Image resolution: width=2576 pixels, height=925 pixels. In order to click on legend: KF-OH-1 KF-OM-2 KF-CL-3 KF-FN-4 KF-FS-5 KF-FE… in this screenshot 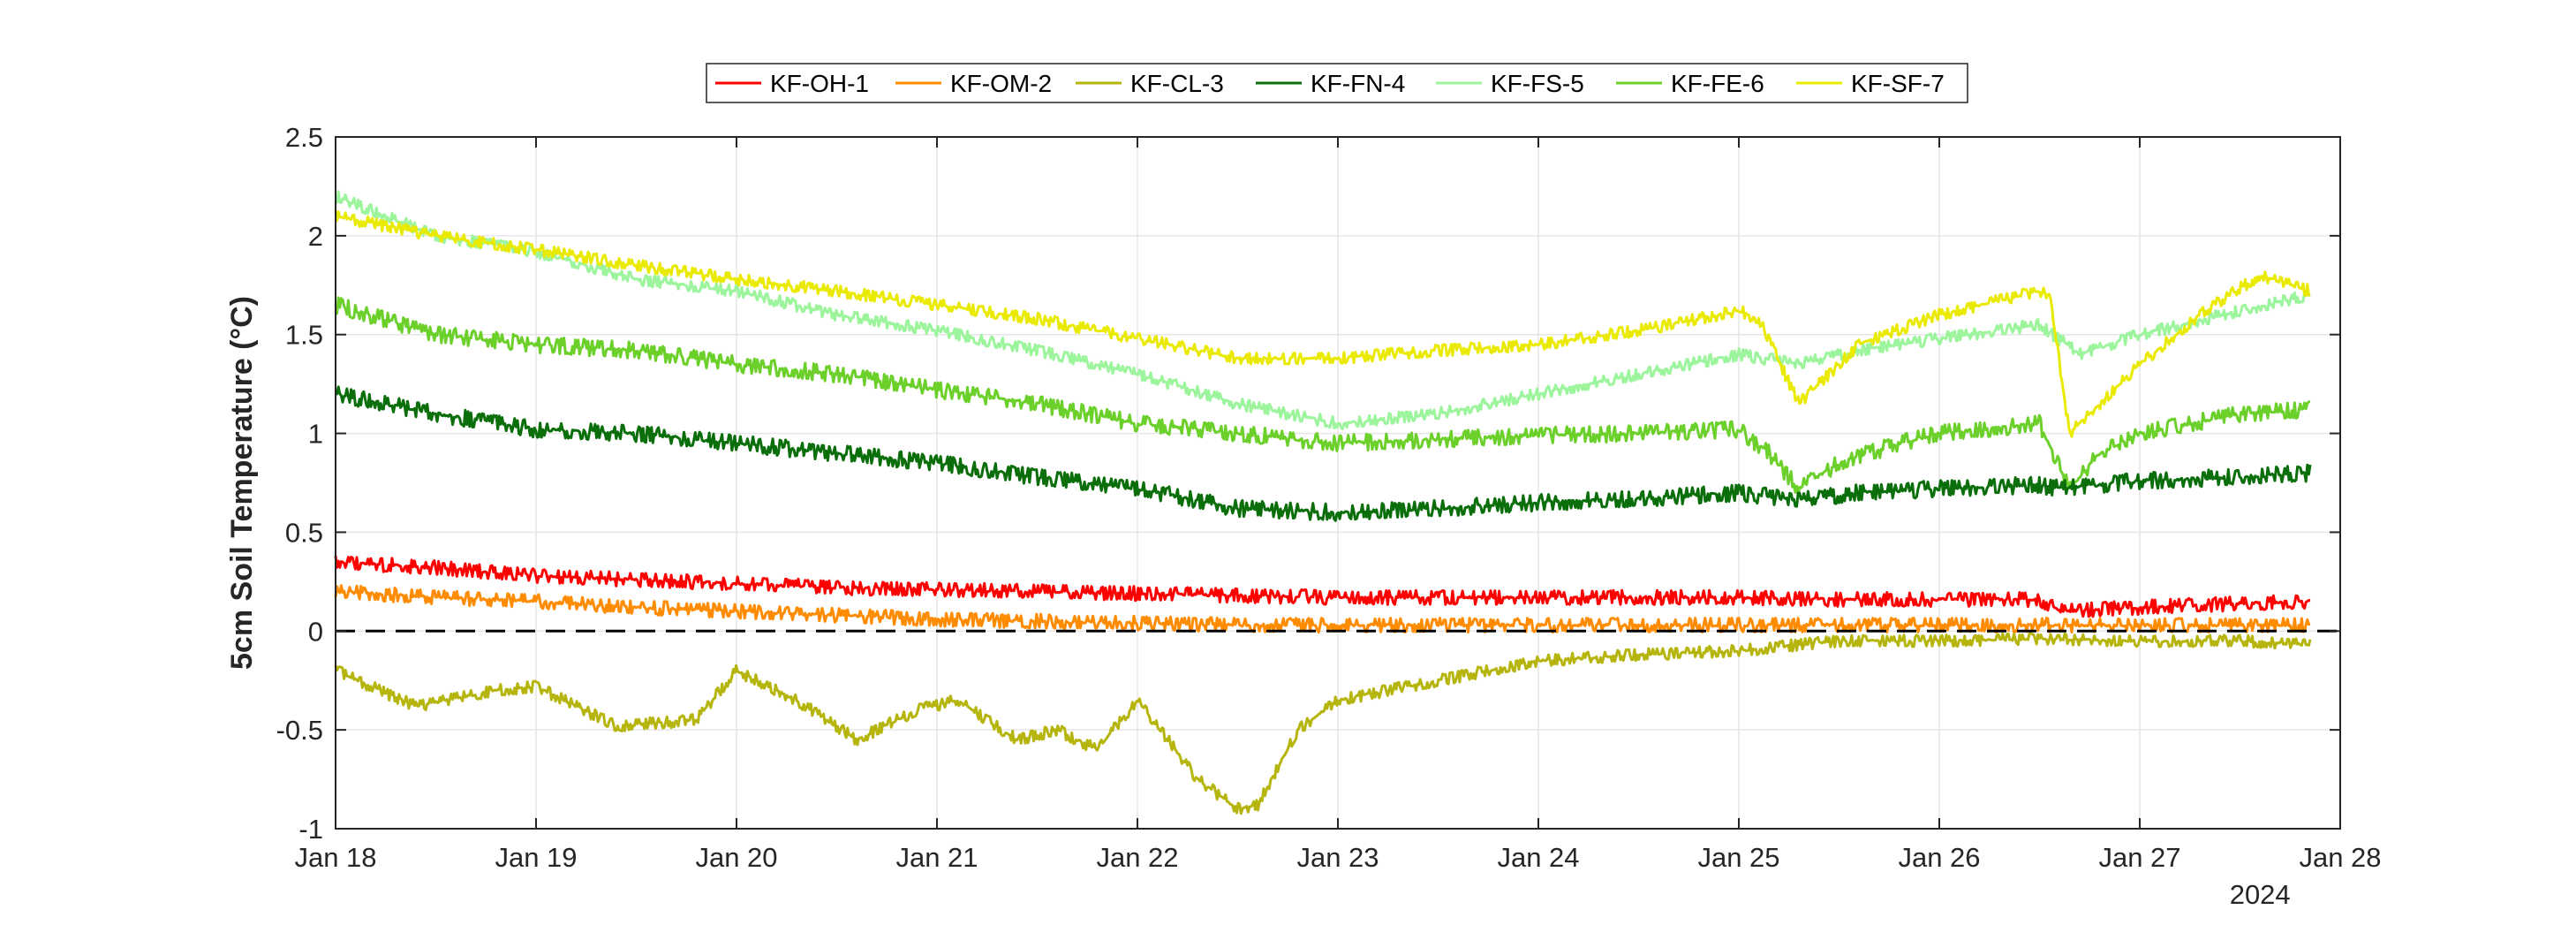, I will do `click(1337, 83)`.